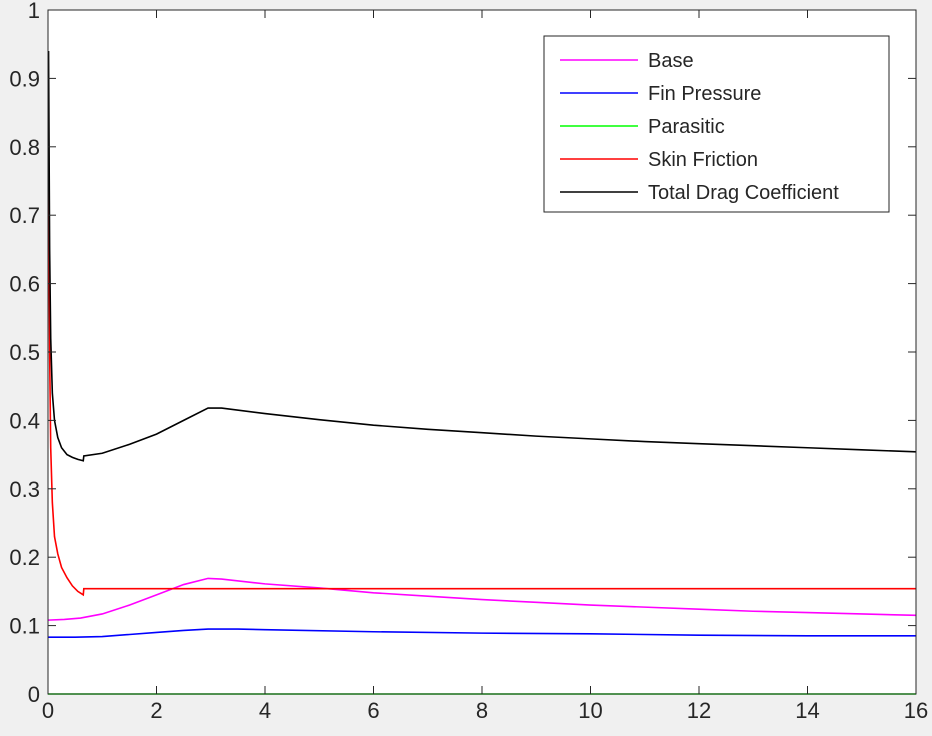  I want to click on x-tick-label: 8, so click(482, 710).